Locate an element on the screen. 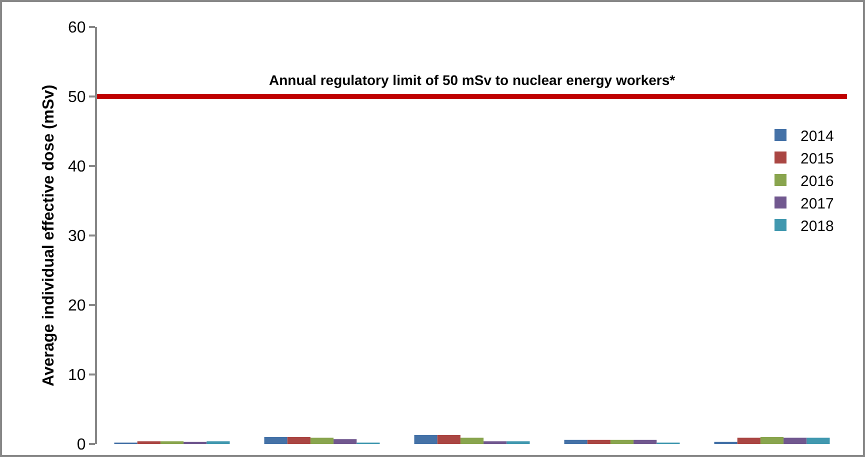 The width and height of the screenshot is (865, 457). y-axis-title: Average individual effective dose (mSv) is located at coordinates (49, 235).